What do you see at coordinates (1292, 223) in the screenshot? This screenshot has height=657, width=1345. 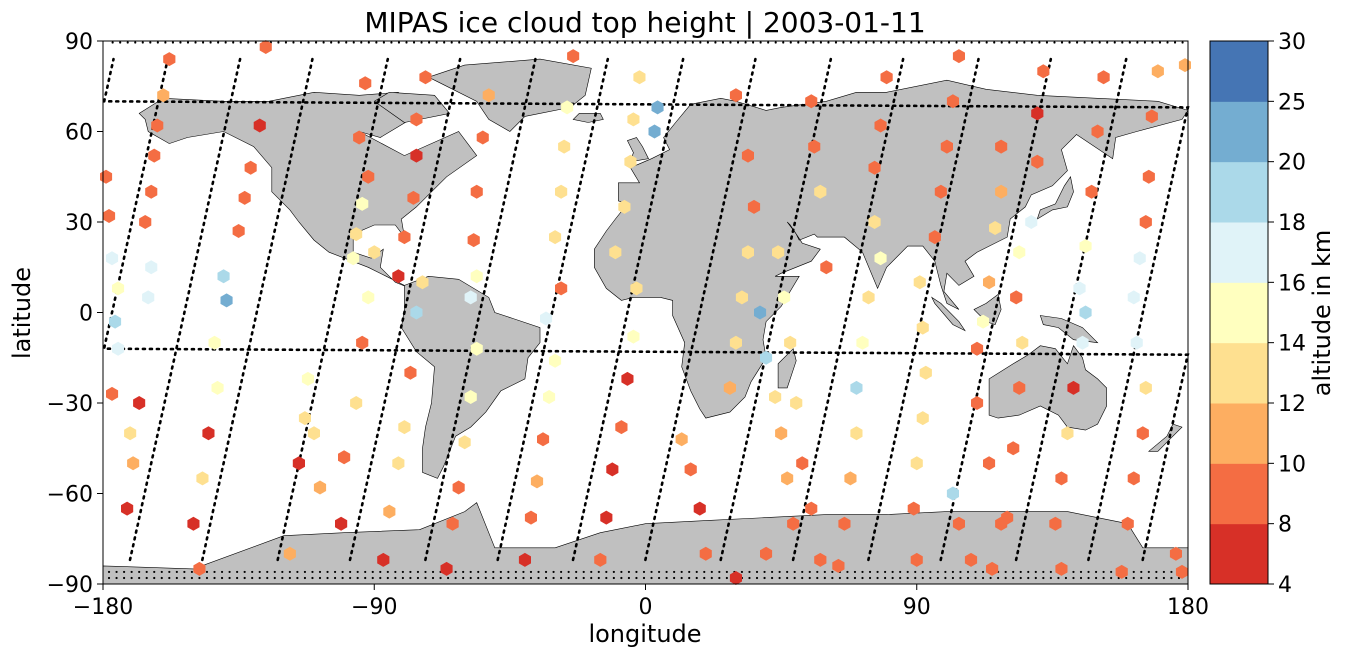 I see `colorbar-tick-label: 18` at bounding box center [1292, 223].